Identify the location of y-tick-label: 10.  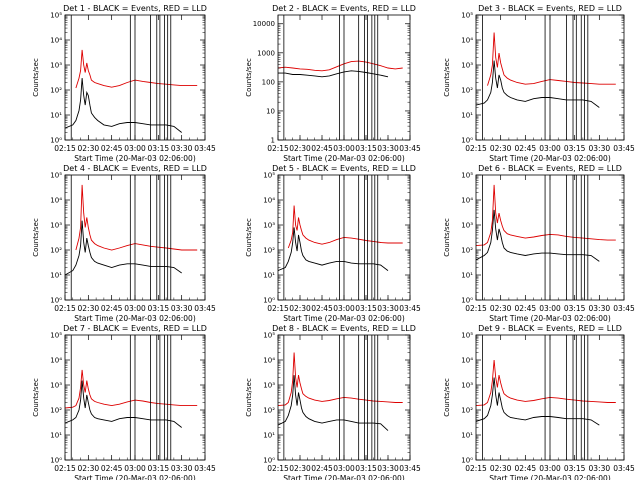
(270, 111).